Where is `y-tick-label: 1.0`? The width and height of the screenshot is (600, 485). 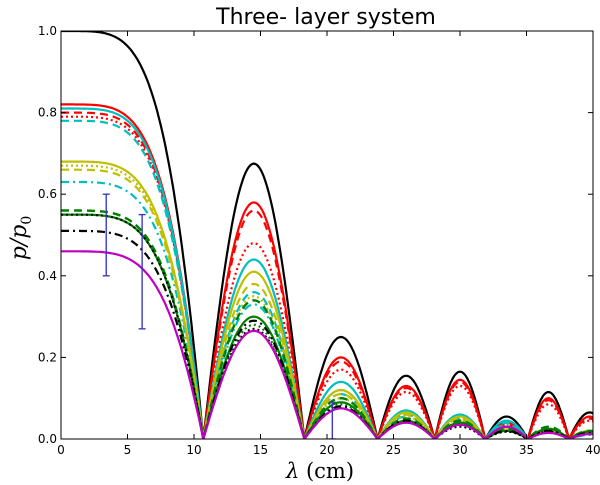
y-tick-label: 1.0 is located at coordinates (47, 31).